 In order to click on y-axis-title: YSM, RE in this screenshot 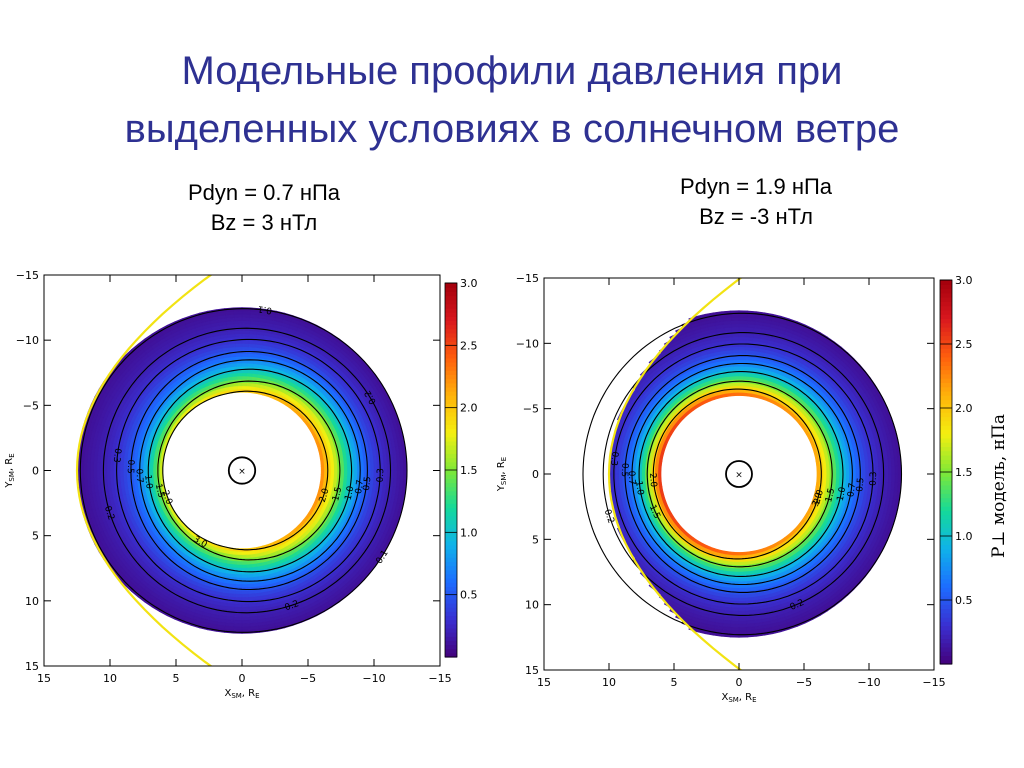, I will do `click(10, 470)`.